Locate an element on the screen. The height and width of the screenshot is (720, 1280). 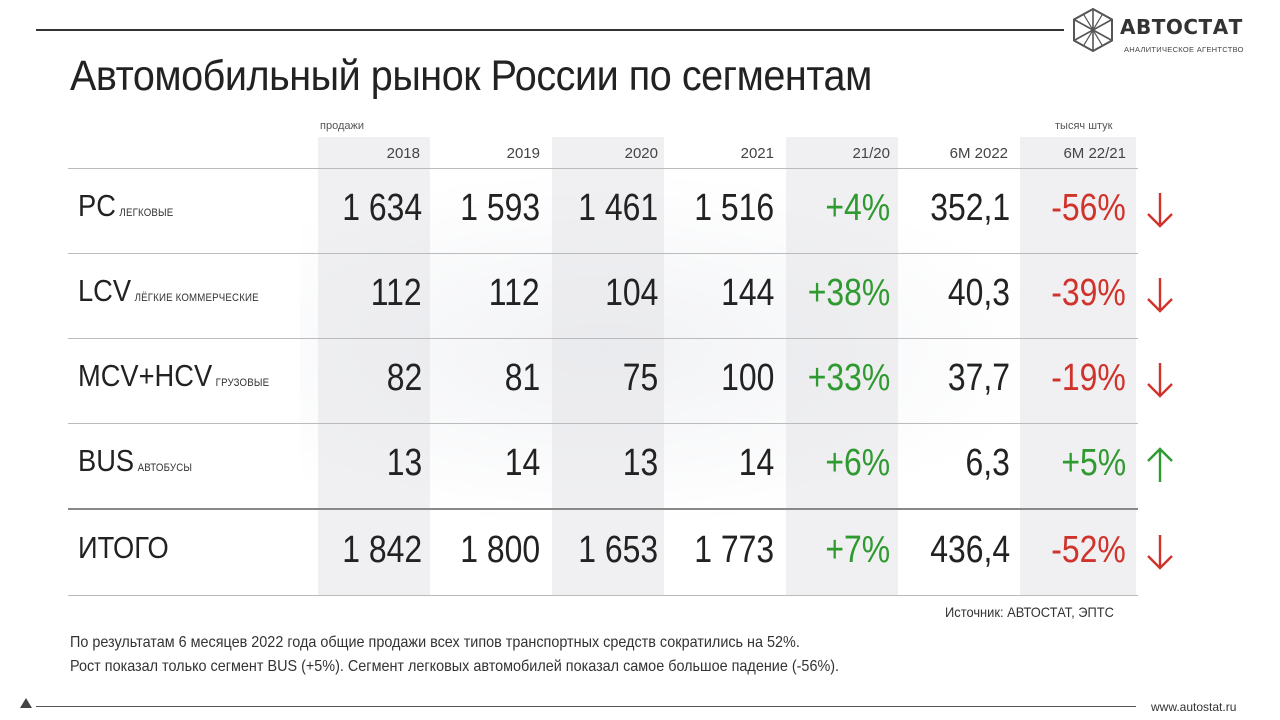
cell-6m-2022: 6,3 is located at coordinates (987, 463).